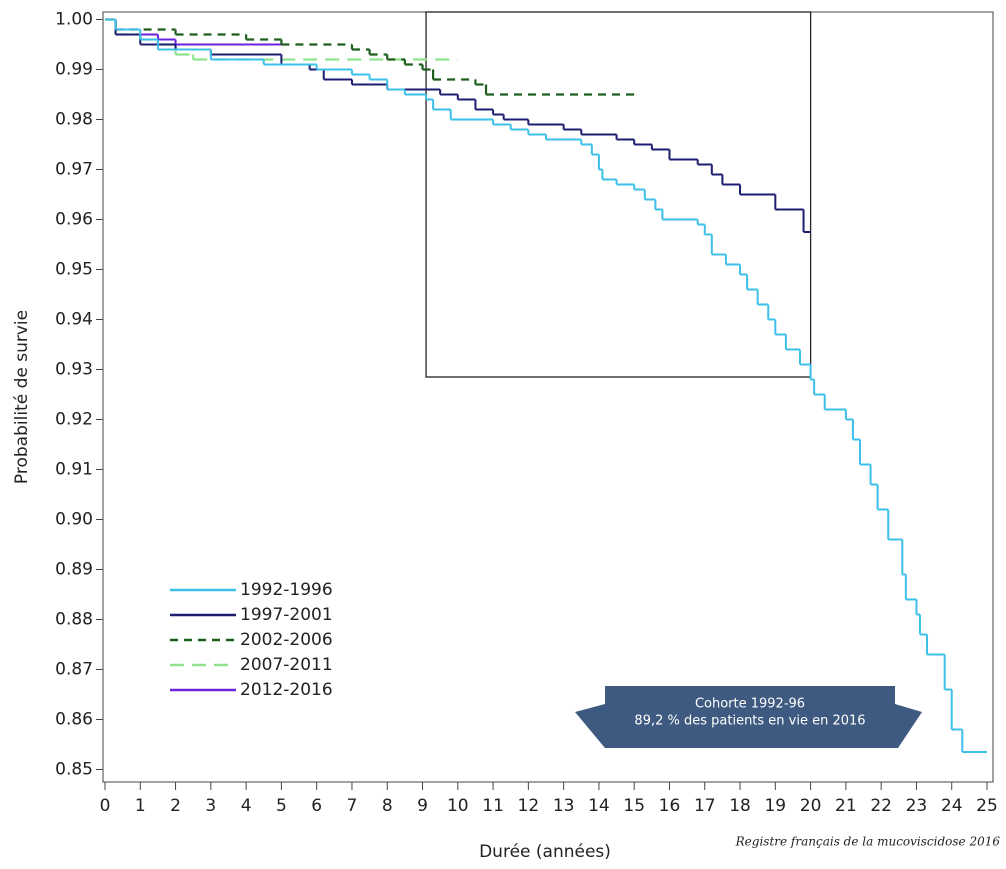 Image resolution: width=1006 pixels, height=869 pixels. What do you see at coordinates (775, 806) in the screenshot?
I see `x-tick-label: 19` at bounding box center [775, 806].